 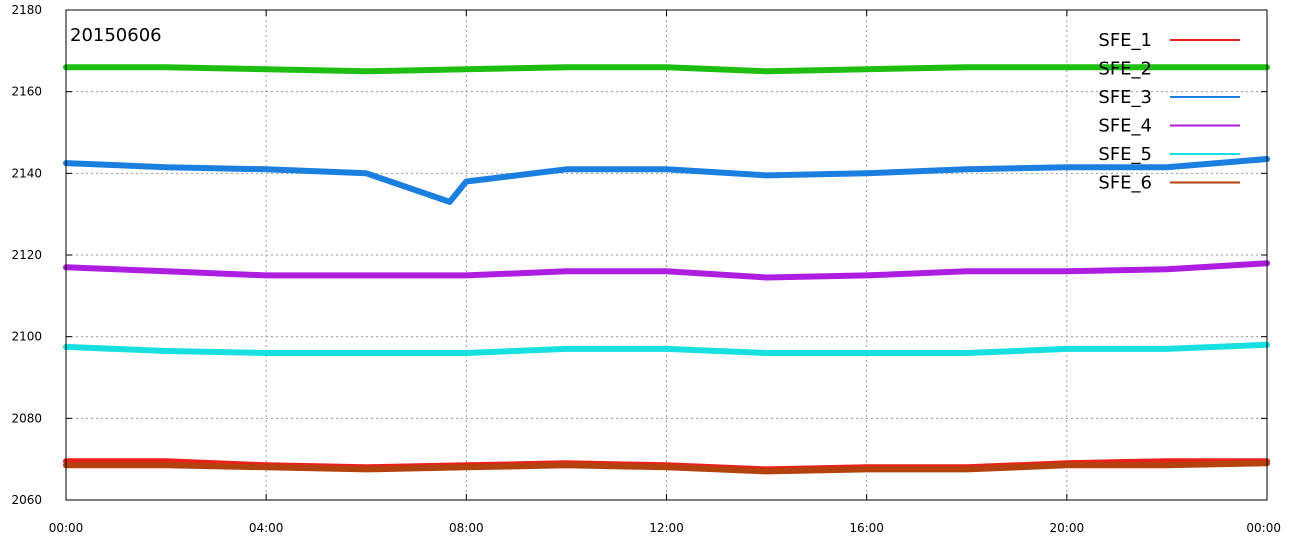 I want to click on date-annotation: 20150606, so click(x=116, y=35).